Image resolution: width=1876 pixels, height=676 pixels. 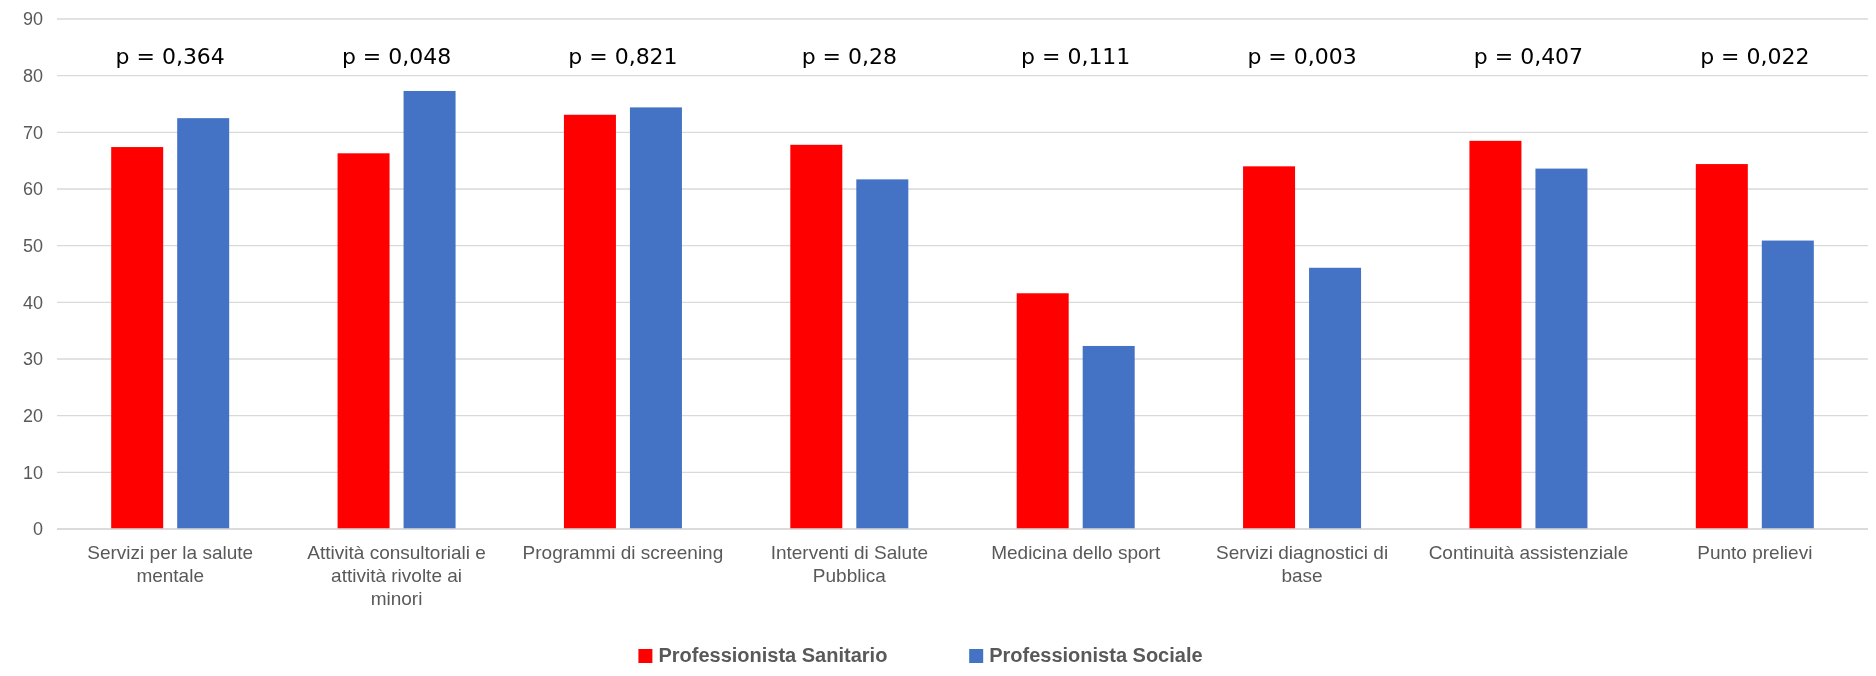 What do you see at coordinates (170, 564) in the screenshot?
I see `x-tick-label: Servizi per la salute mentale` at bounding box center [170, 564].